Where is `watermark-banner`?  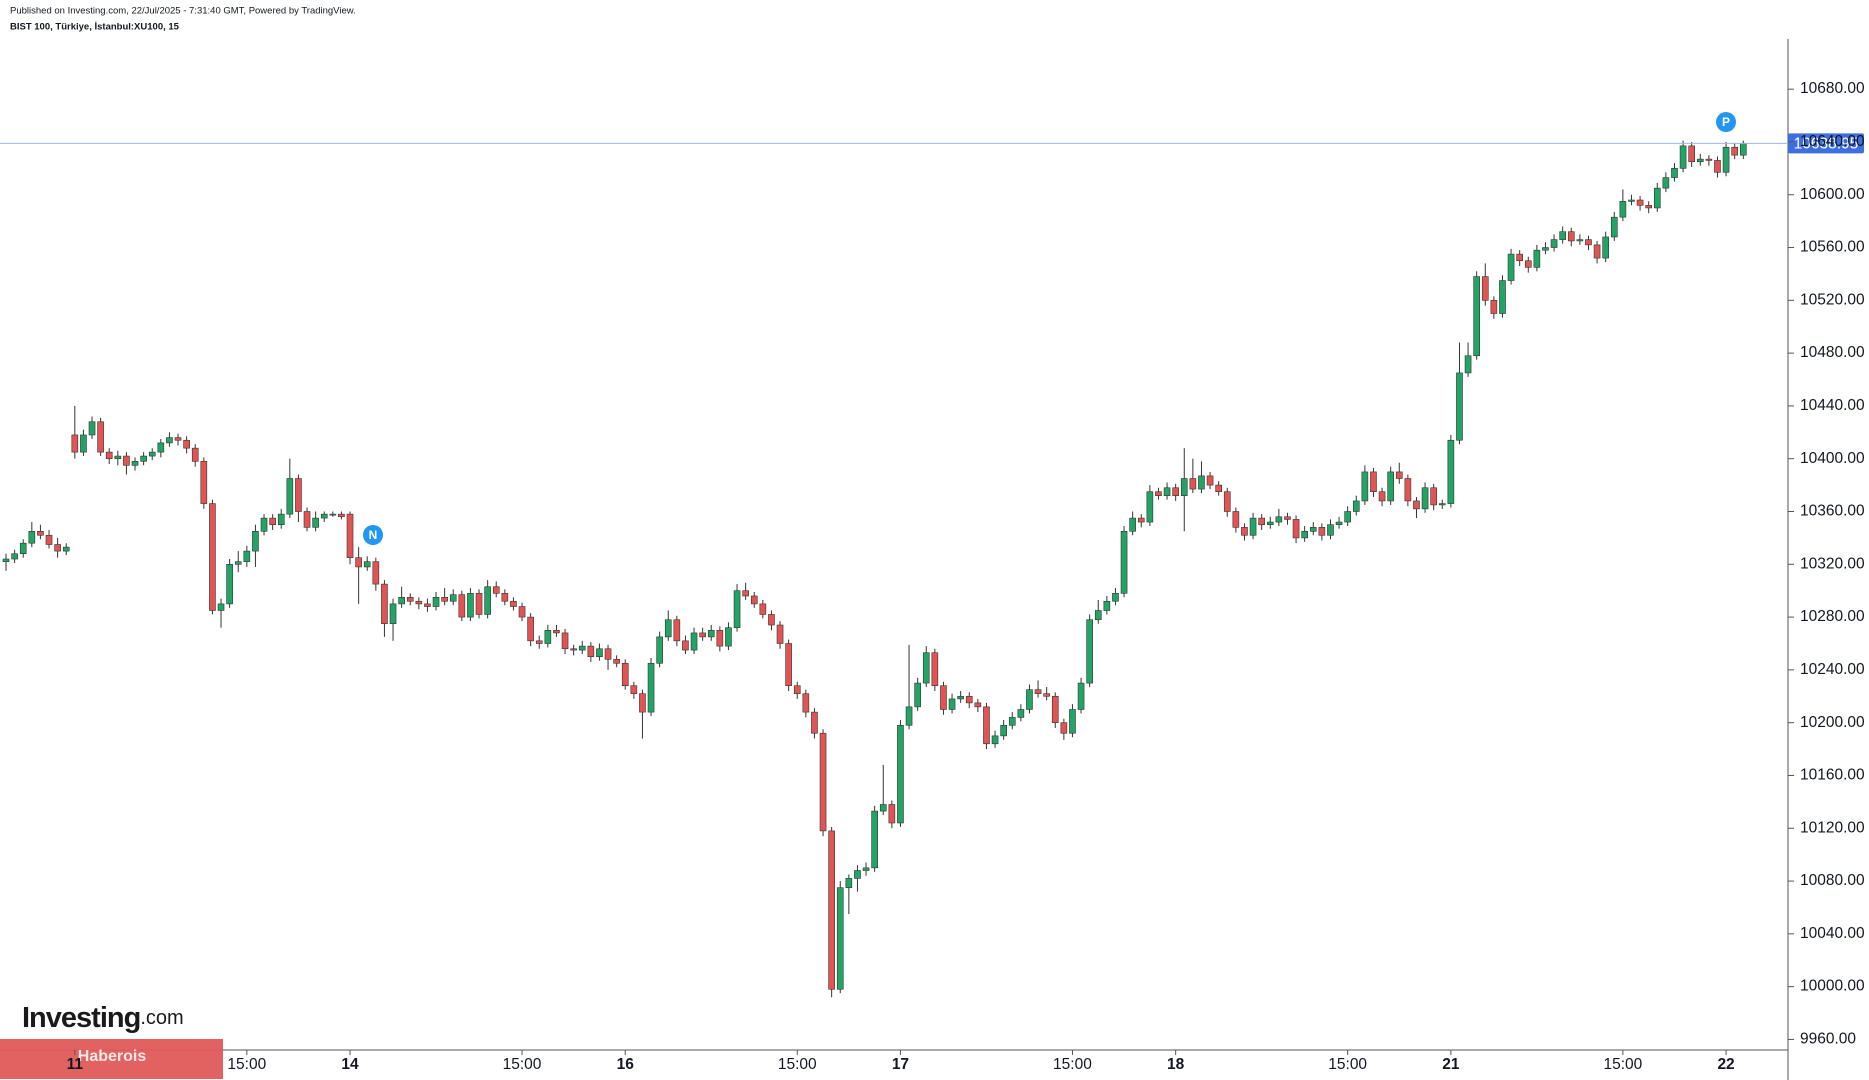
watermark-banner is located at coordinates (111, 1059).